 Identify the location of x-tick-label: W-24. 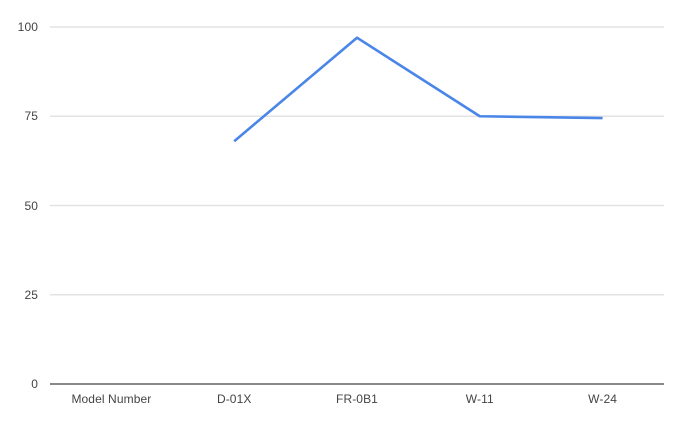
(603, 399).